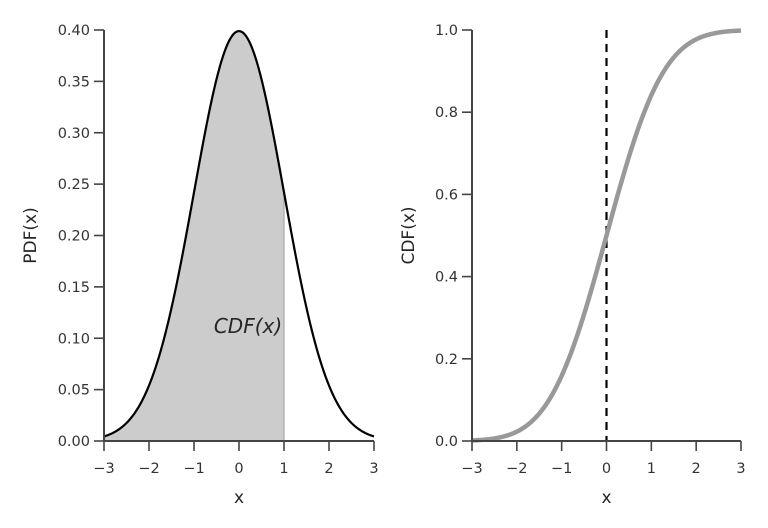 The width and height of the screenshot is (768, 528). Describe the element at coordinates (446, 442) in the screenshot. I see `y-tick-label: 0.0` at that location.